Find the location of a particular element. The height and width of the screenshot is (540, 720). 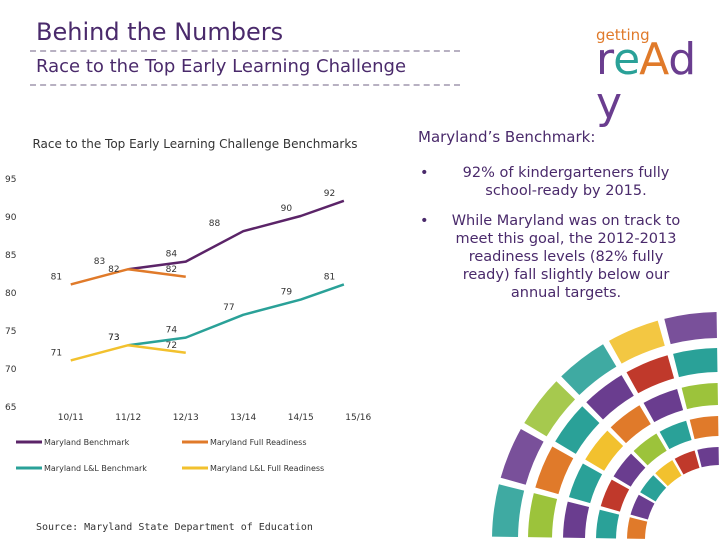

data-label: 71 is located at coordinates (56, 353).